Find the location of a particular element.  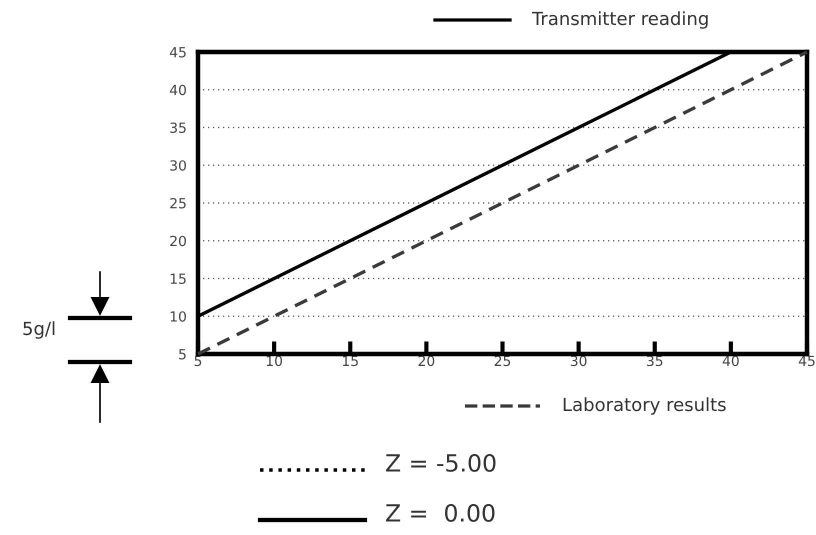

text: Z = 0.00 is located at coordinates (440, 513).